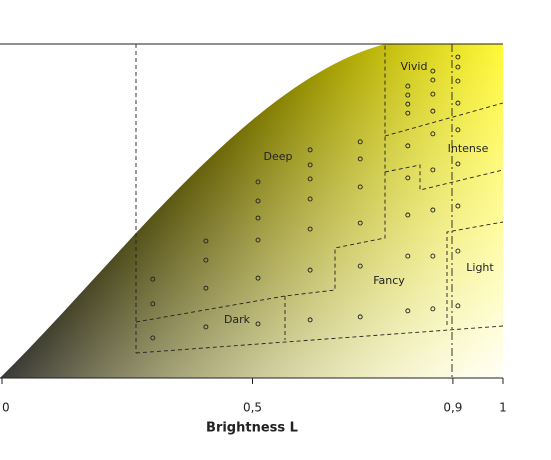  Describe the element at coordinates (252, 408) in the screenshot. I see `x-tick-label: 0,5` at that location.